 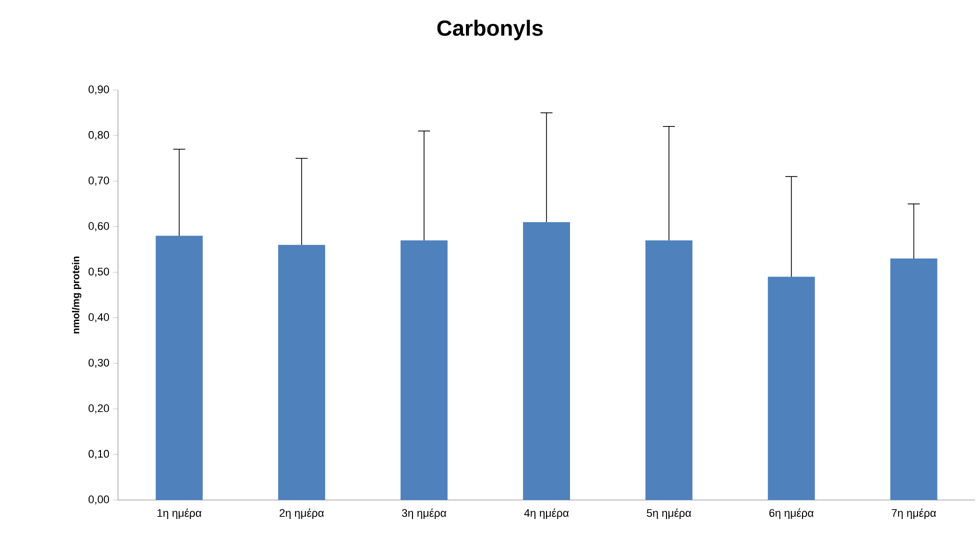 What do you see at coordinates (791, 514) in the screenshot?
I see `x-tick-label: 6η ημέρα` at bounding box center [791, 514].